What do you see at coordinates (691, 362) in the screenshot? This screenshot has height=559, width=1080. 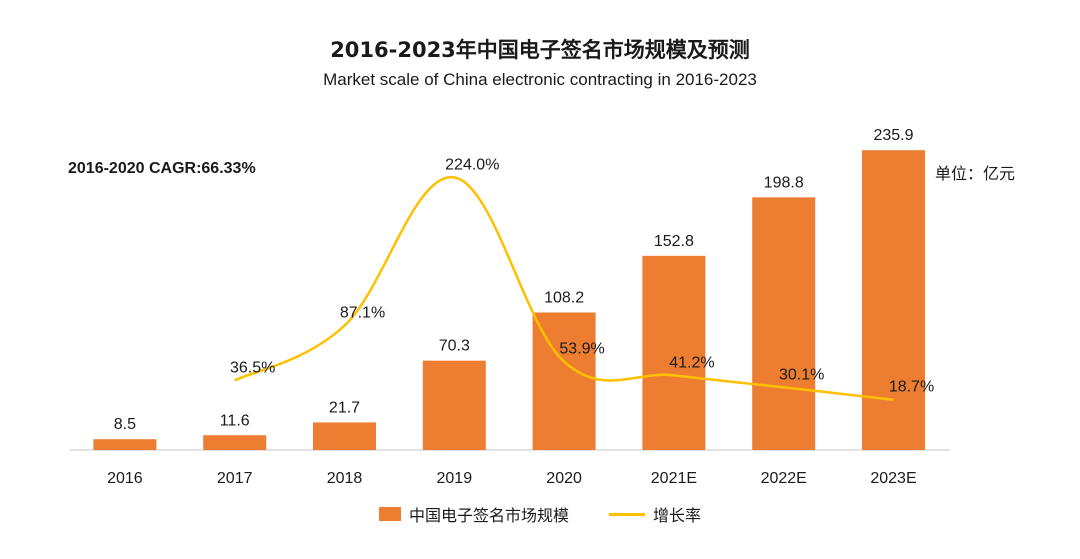 I see `growth-label-2021E: 41.2%` at bounding box center [691, 362].